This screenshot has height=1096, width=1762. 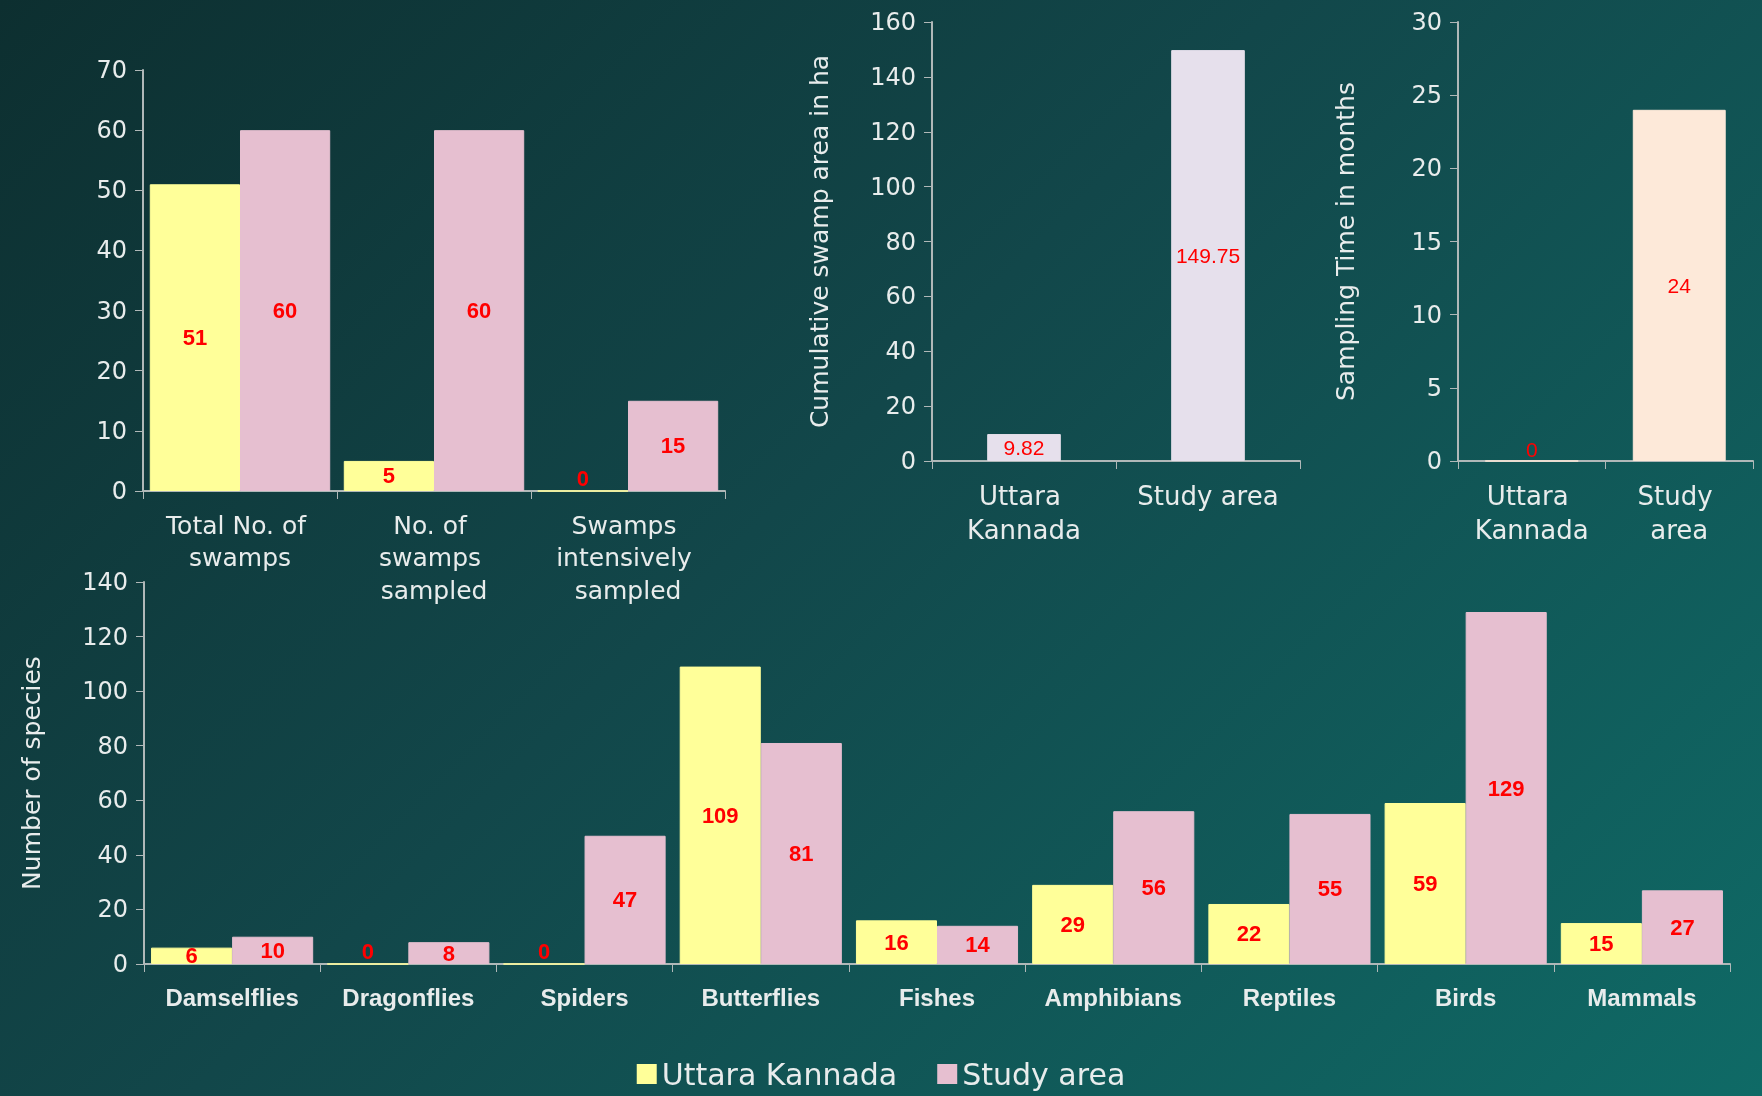 I want to click on data-label: 149.75, so click(x=1208, y=256).